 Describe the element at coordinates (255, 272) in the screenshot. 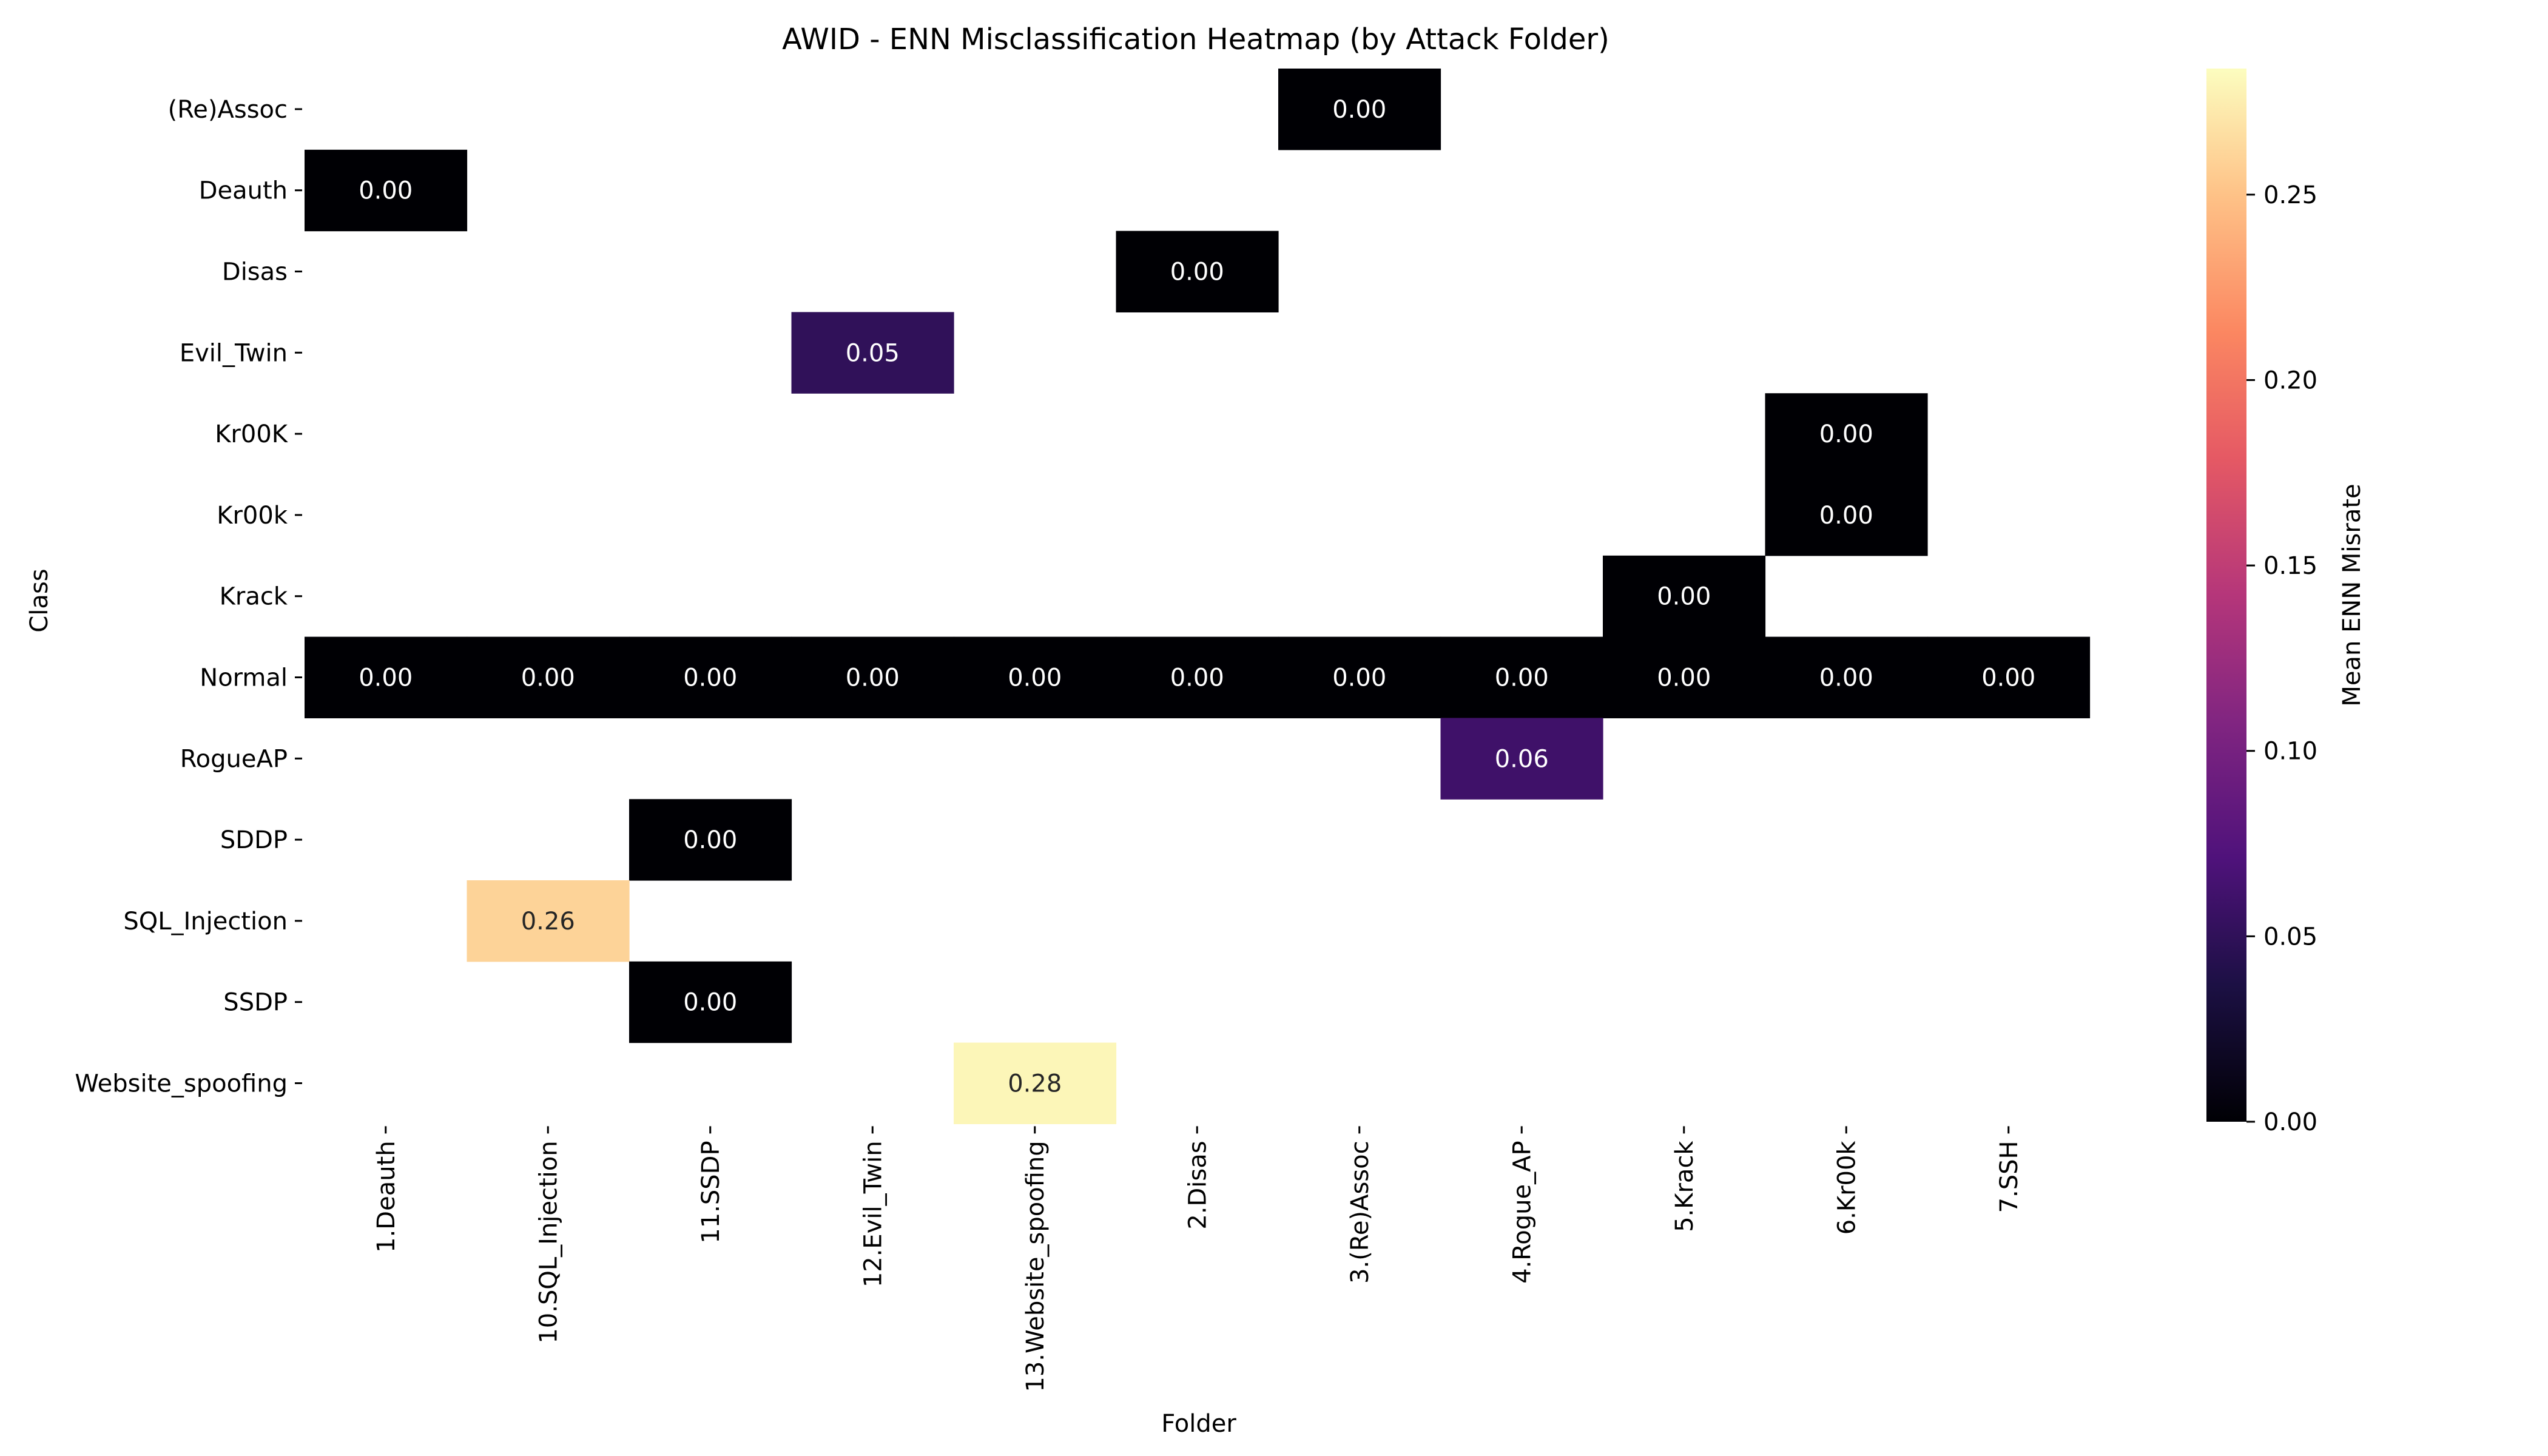

I see `y-tick-label: Disas` at that location.